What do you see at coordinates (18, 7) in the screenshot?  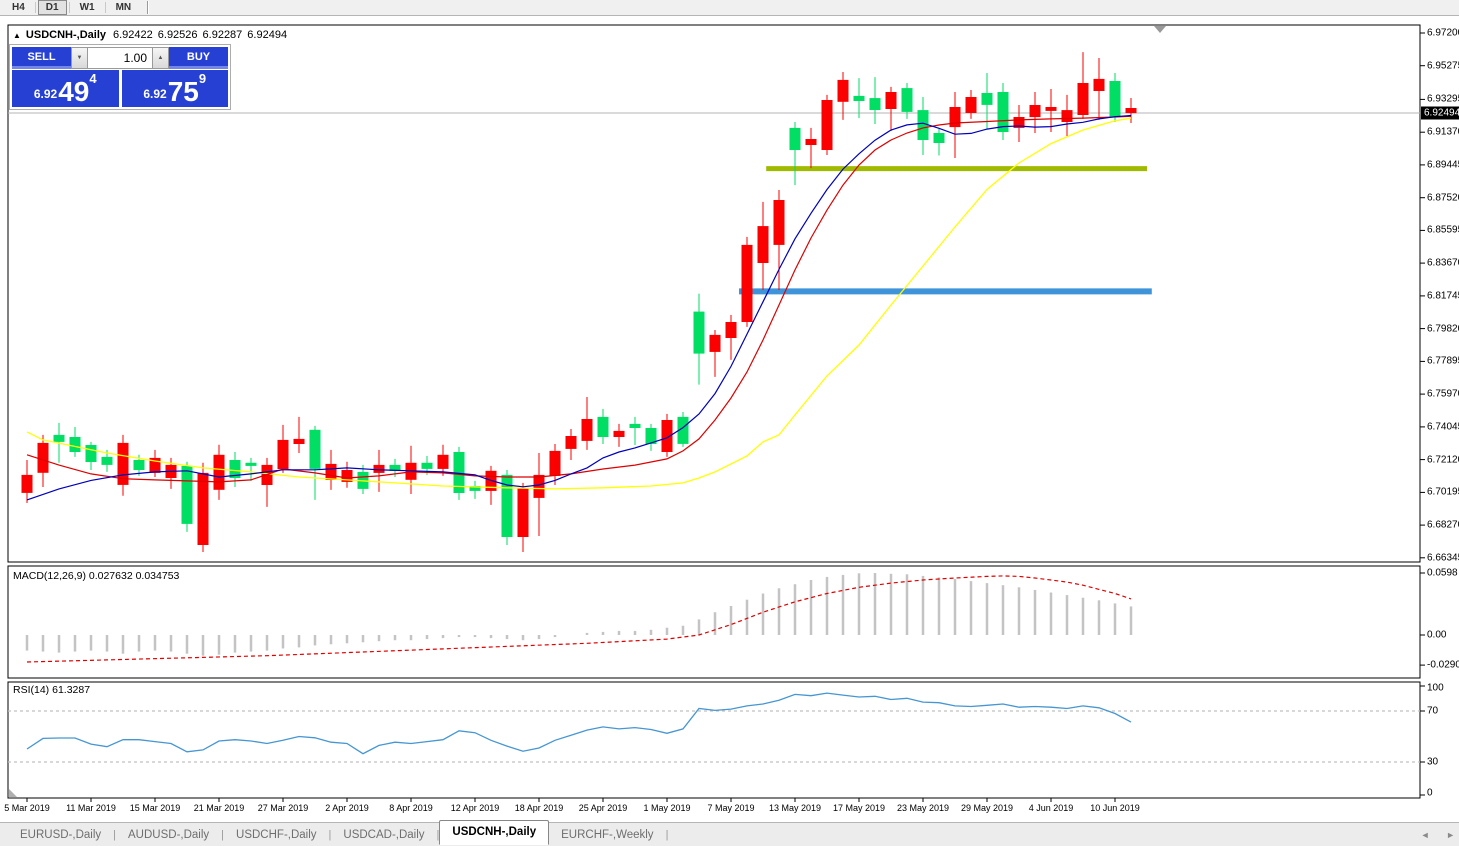 I see `timeframe-button-h4: H4` at bounding box center [18, 7].